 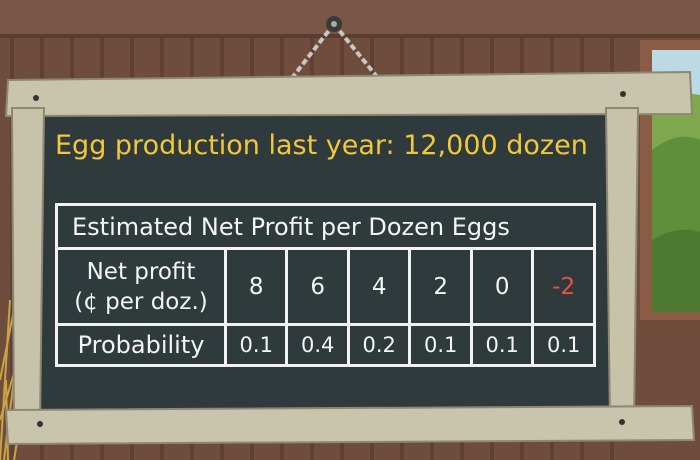 I want to click on profit-cell: 2, so click(x=440, y=286).